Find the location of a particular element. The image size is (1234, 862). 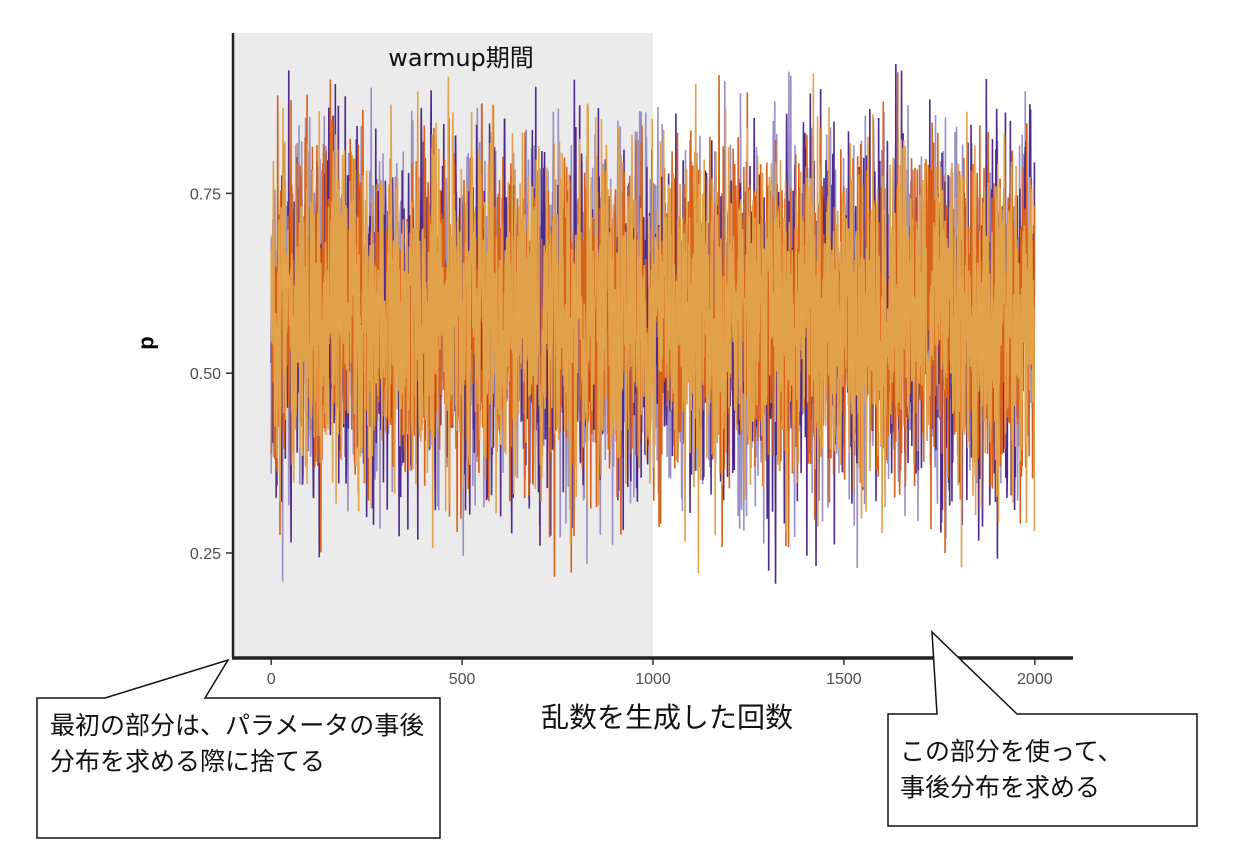

y-tick-label: 0.50 is located at coordinates (205, 374).